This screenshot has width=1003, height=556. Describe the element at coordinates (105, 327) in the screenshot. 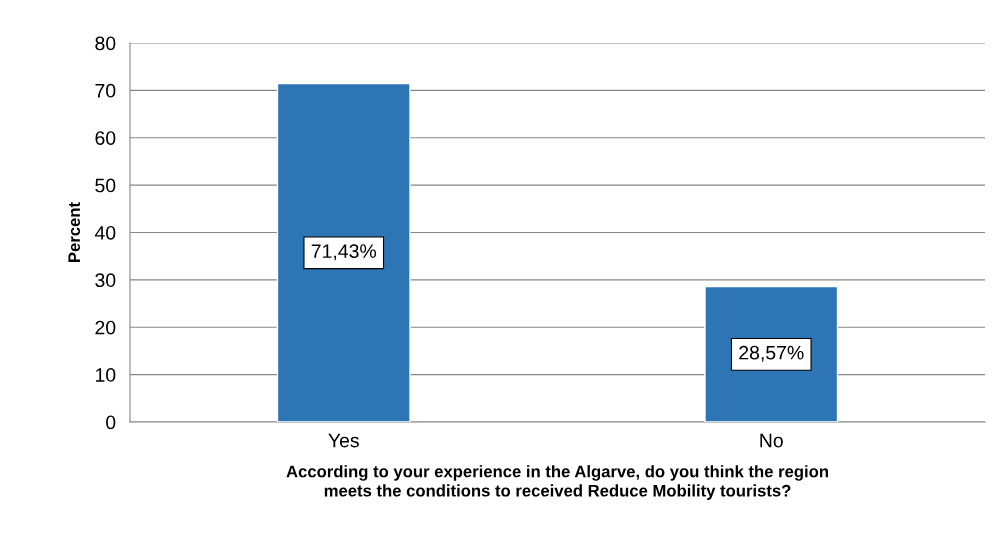

I see `y-tick-label: 20` at that location.